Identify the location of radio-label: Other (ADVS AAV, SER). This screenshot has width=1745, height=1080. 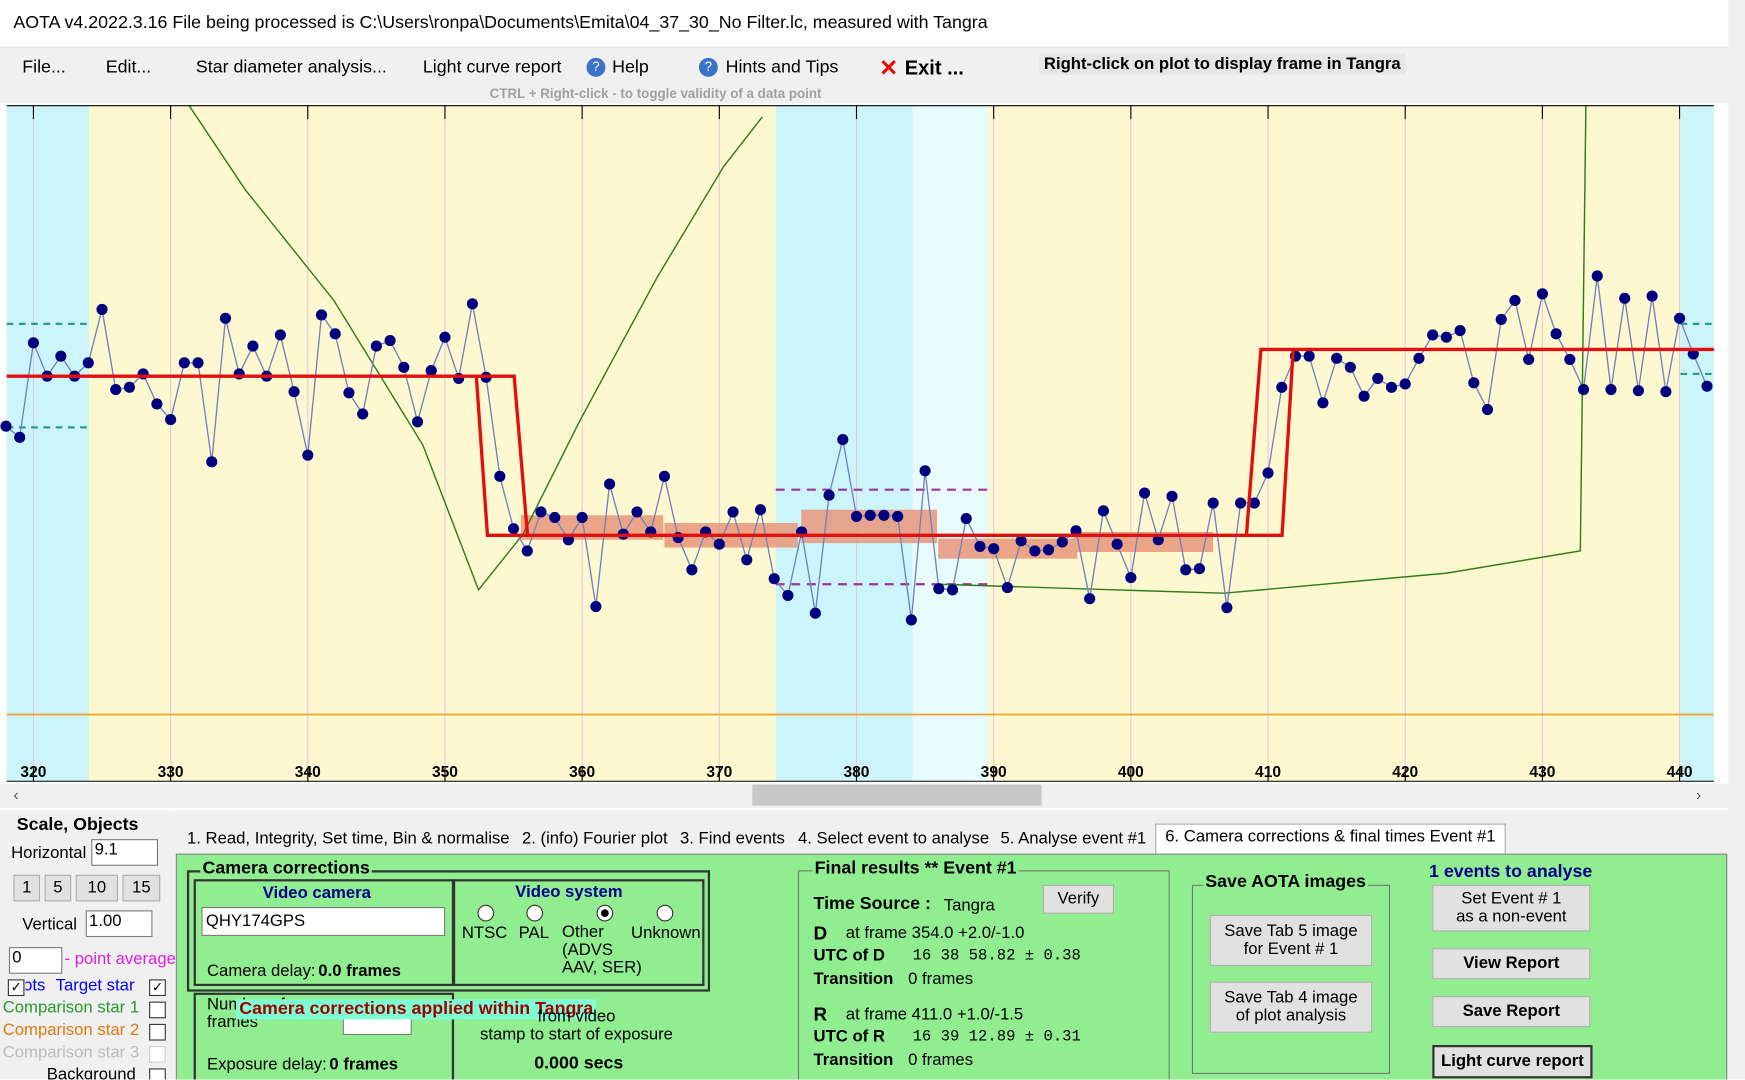
(602, 950).